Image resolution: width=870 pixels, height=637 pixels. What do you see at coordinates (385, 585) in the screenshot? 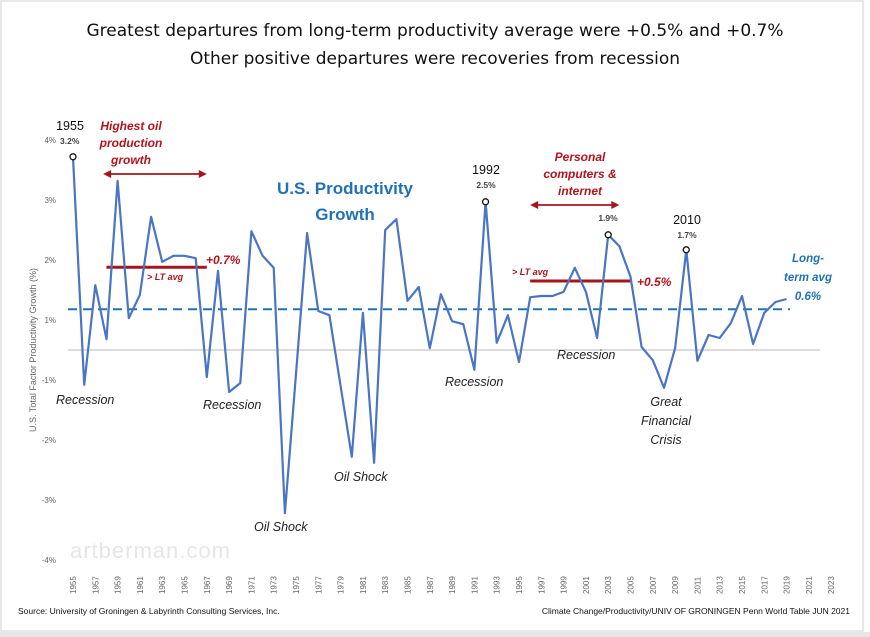
I see `x-tick-label: 1983` at bounding box center [385, 585].